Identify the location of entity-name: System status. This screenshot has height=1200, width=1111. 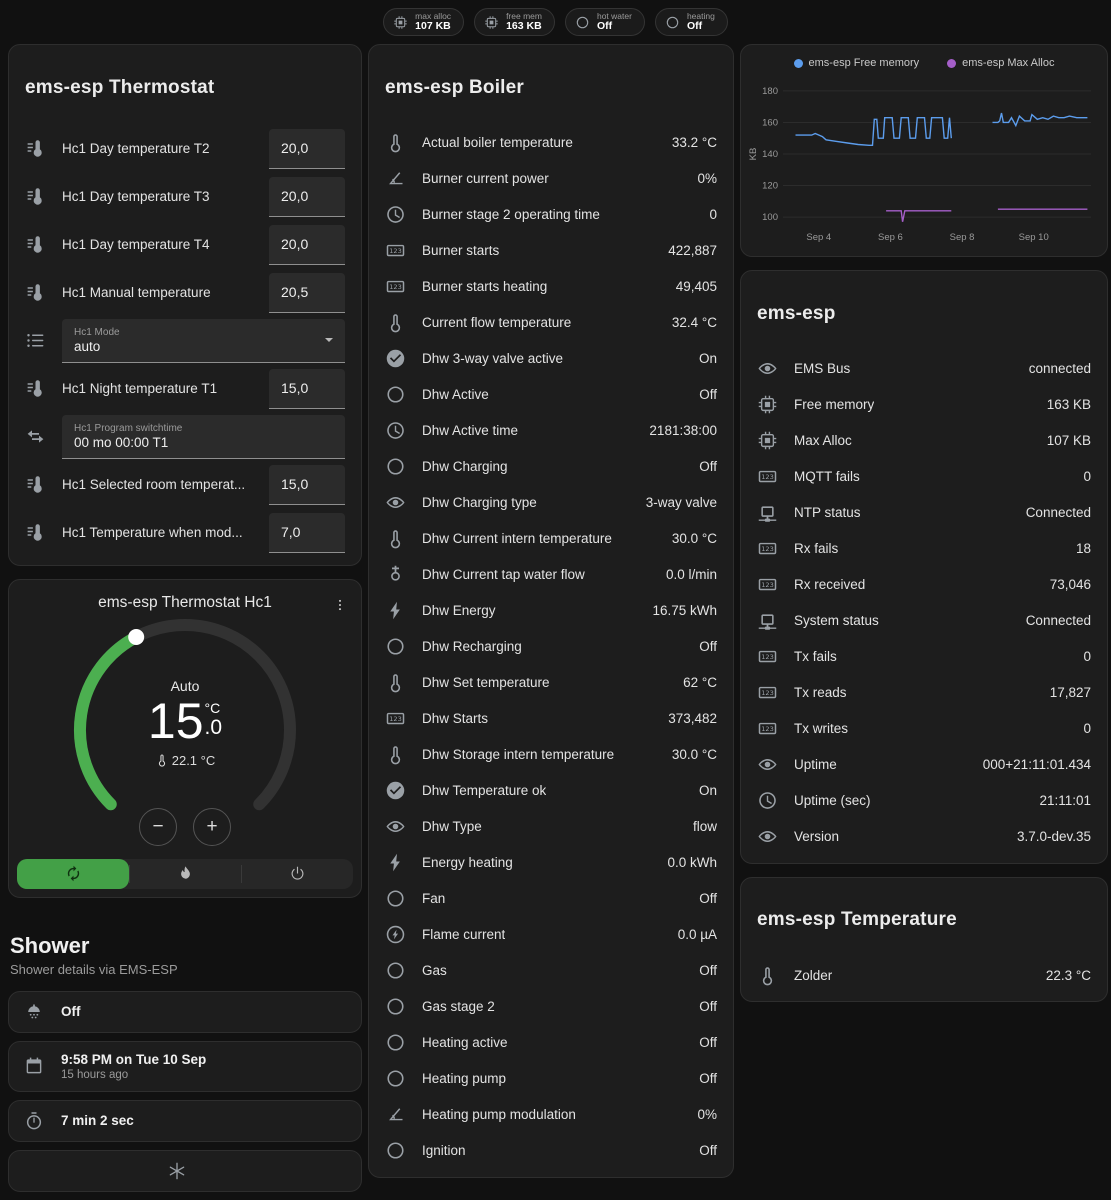
(836, 621).